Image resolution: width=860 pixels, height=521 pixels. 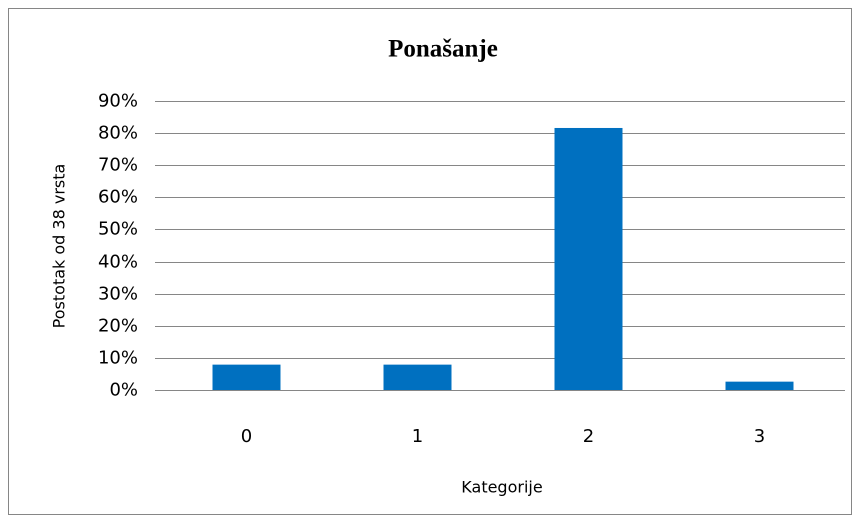 What do you see at coordinates (443, 49) in the screenshot?
I see `chart-title: Ponašanje` at bounding box center [443, 49].